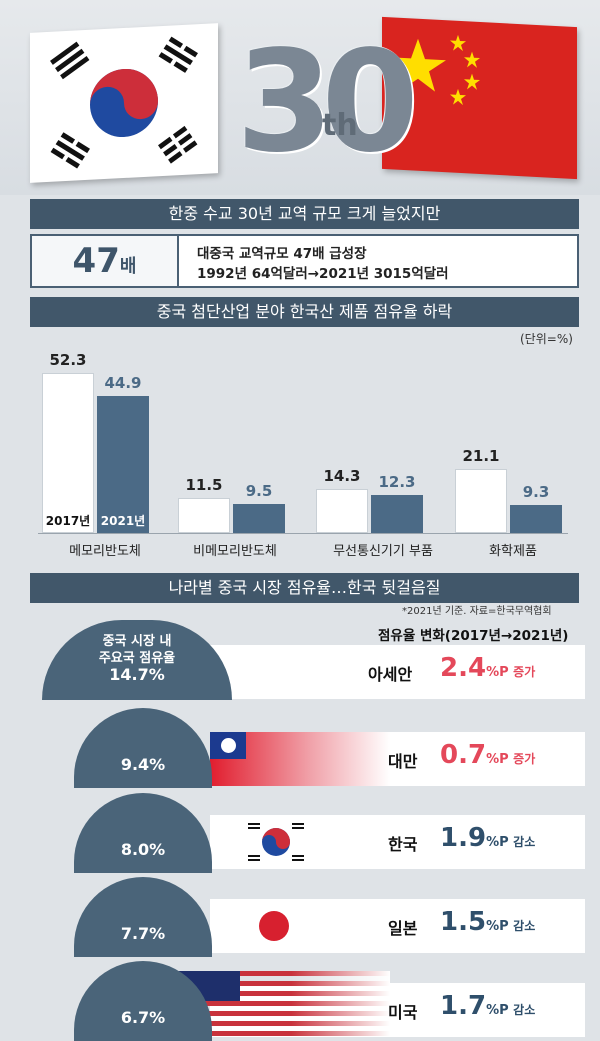 The height and width of the screenshot is (1041, 600). I want to click on multiplier-cell: 47배, so click(105, 261).